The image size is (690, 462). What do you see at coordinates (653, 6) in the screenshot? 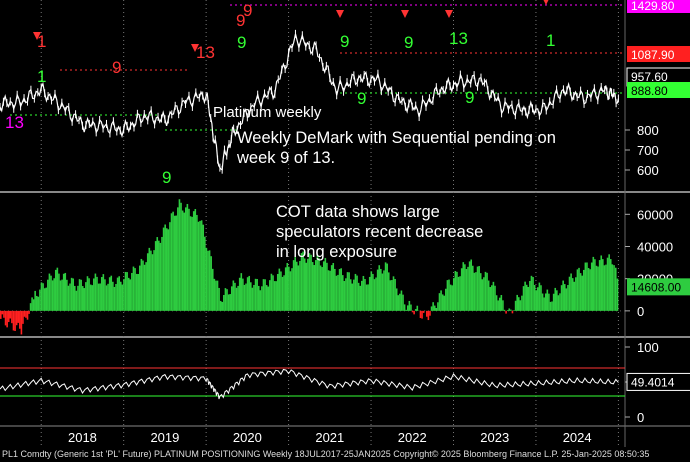
I see `price-high-badge: 1429.80` at bounding box center [653, 6].